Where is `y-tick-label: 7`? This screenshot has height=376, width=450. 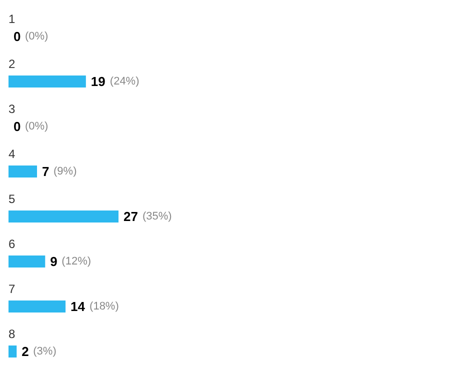
y-tick-label: 7 is located at coordinates (12, 289).